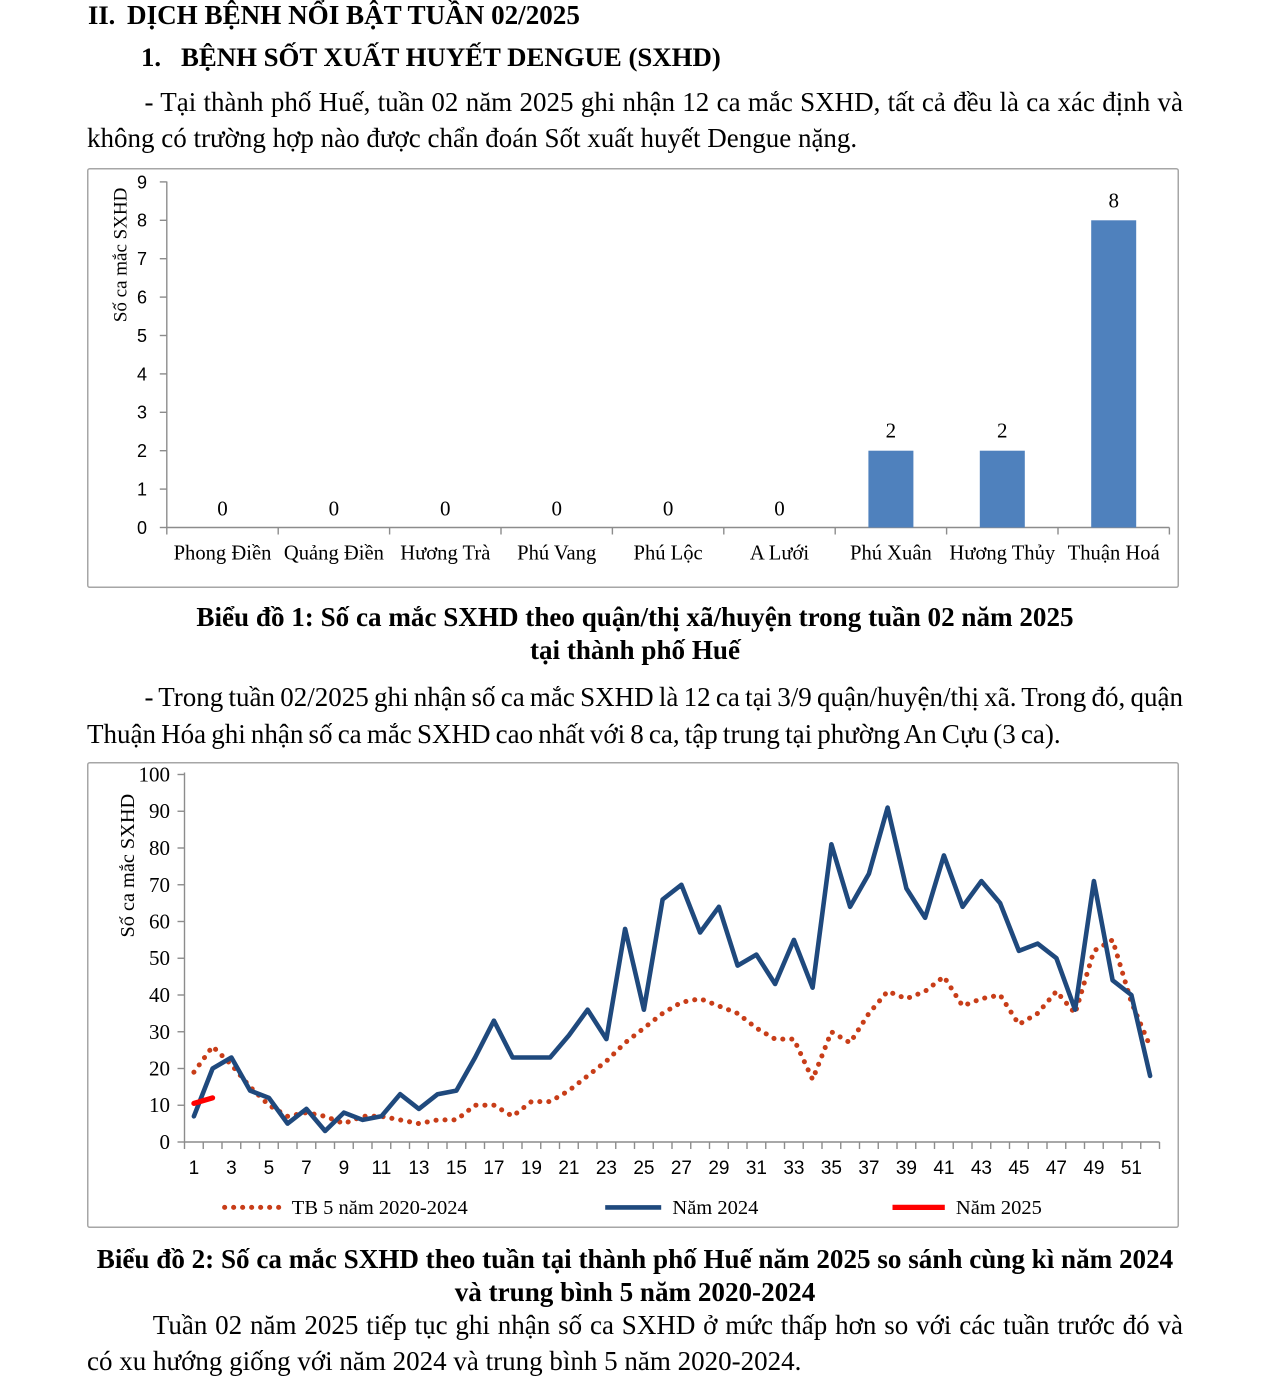 This screenshot has width=1273, height=1380. What do you see at coordinates (715, 1208) in the screenshot?
I see `svg-text: Năm 2024` at bounding box center [715, 1208].